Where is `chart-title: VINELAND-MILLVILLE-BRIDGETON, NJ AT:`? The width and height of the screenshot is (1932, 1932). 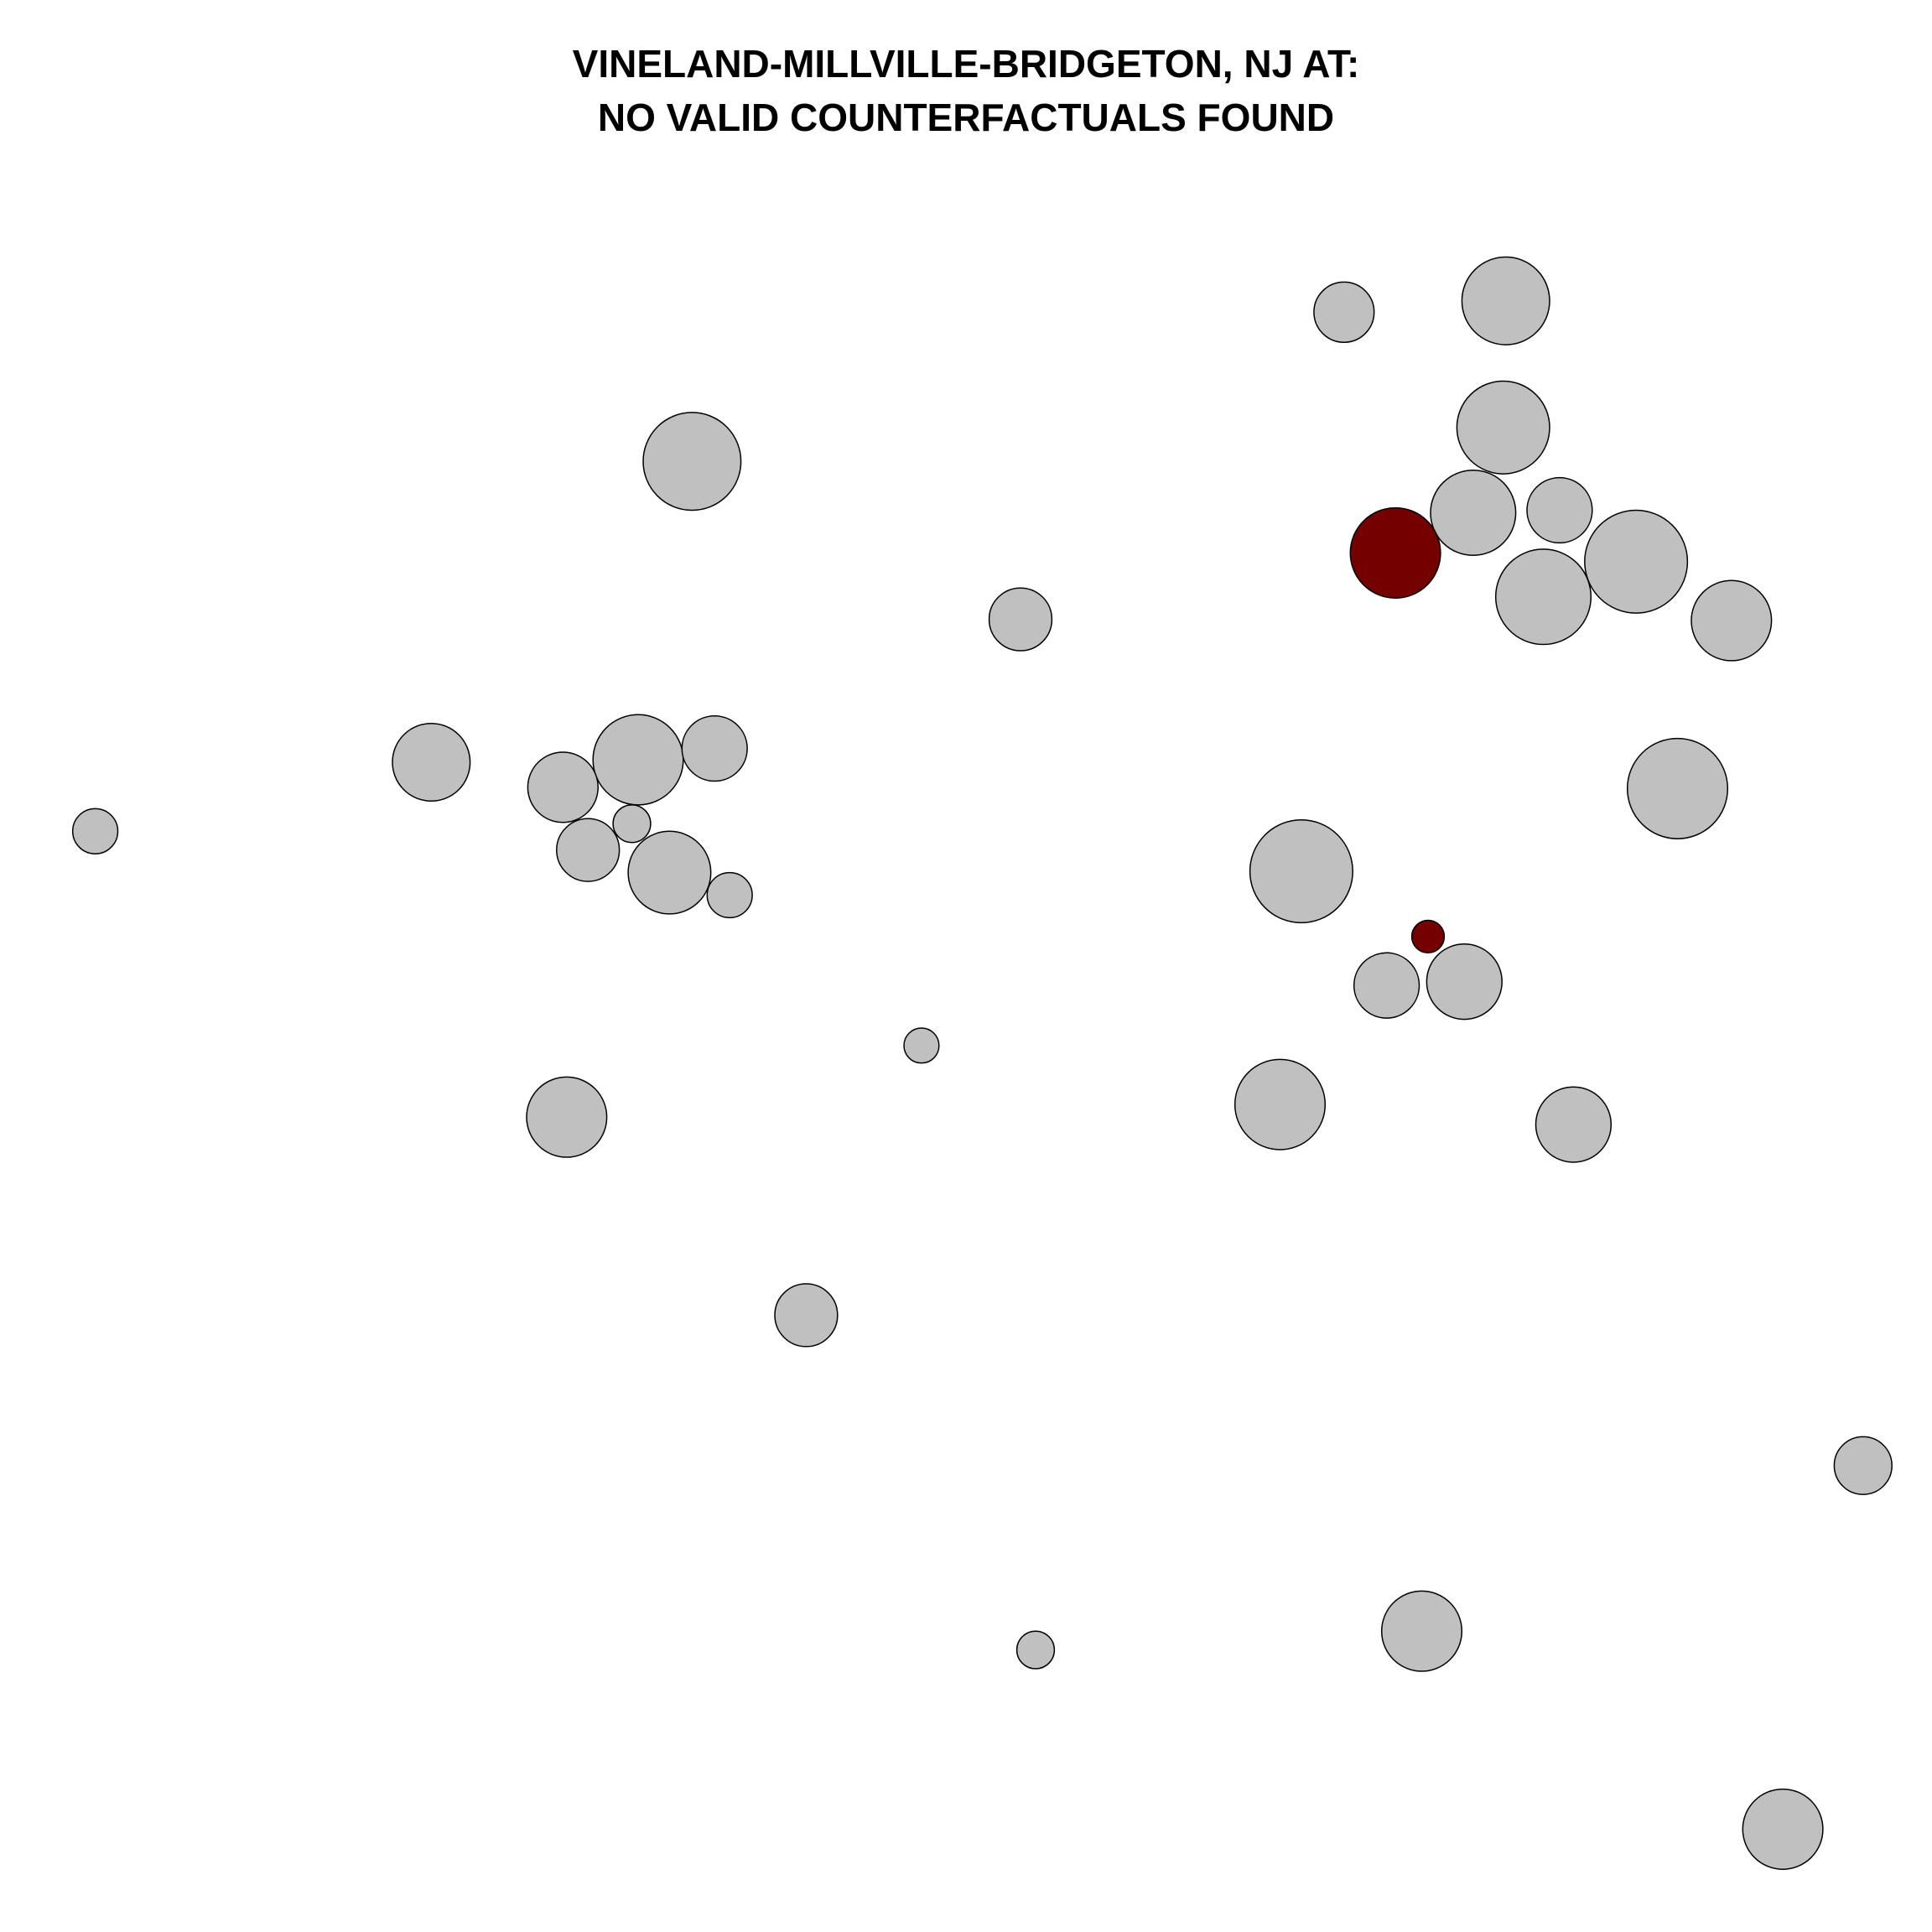 chart-title: VINELAND-MILLVILLE-BRIDGETON, NJ AT: is located at coordinates (966, 64).